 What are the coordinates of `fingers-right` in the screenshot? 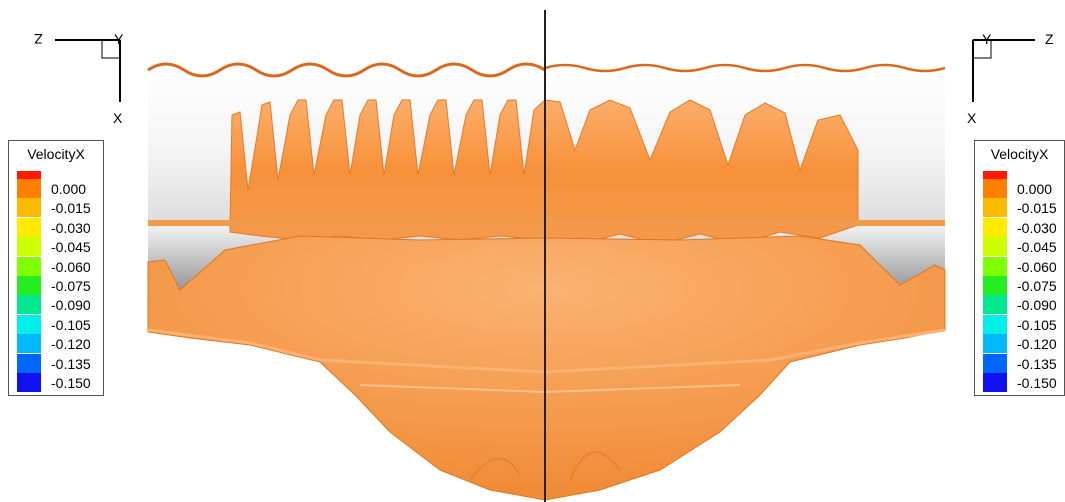 It's located at (701, 172).